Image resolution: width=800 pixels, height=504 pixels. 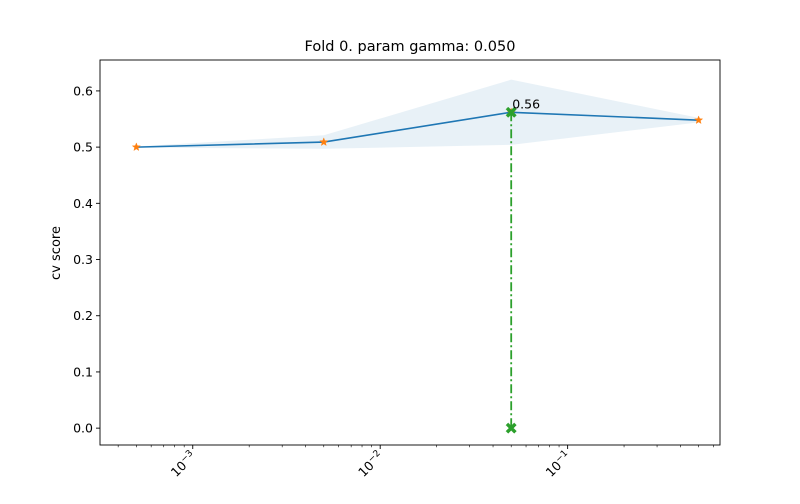 I want to click on y-axis-label: cv score, so click(x=56, y=253).